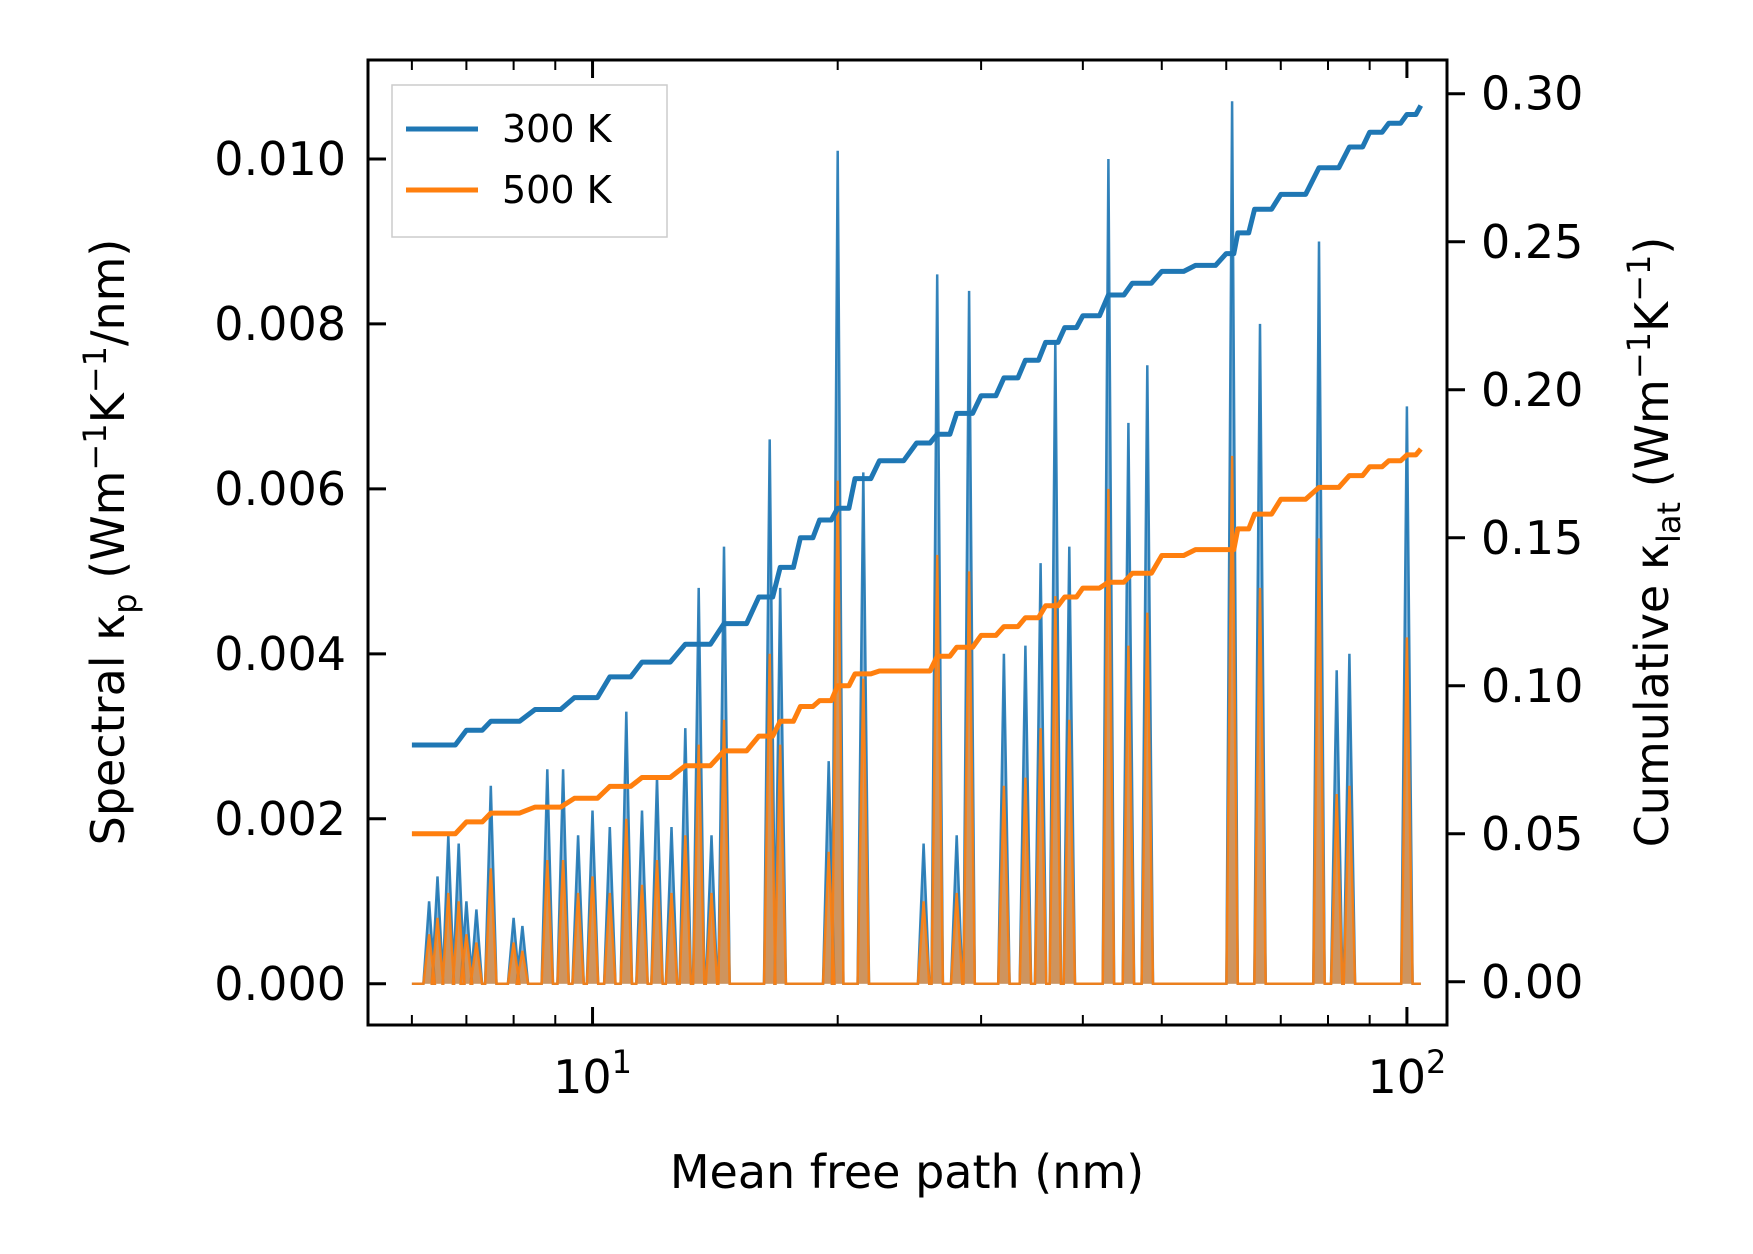 Image resolution: width=1753 pixels, height=1254 pixels. What do you see at coordinates (557, 129) in the screenshot?
I see `legend-label-300k: 300 K` at bounding box center [557, 129].